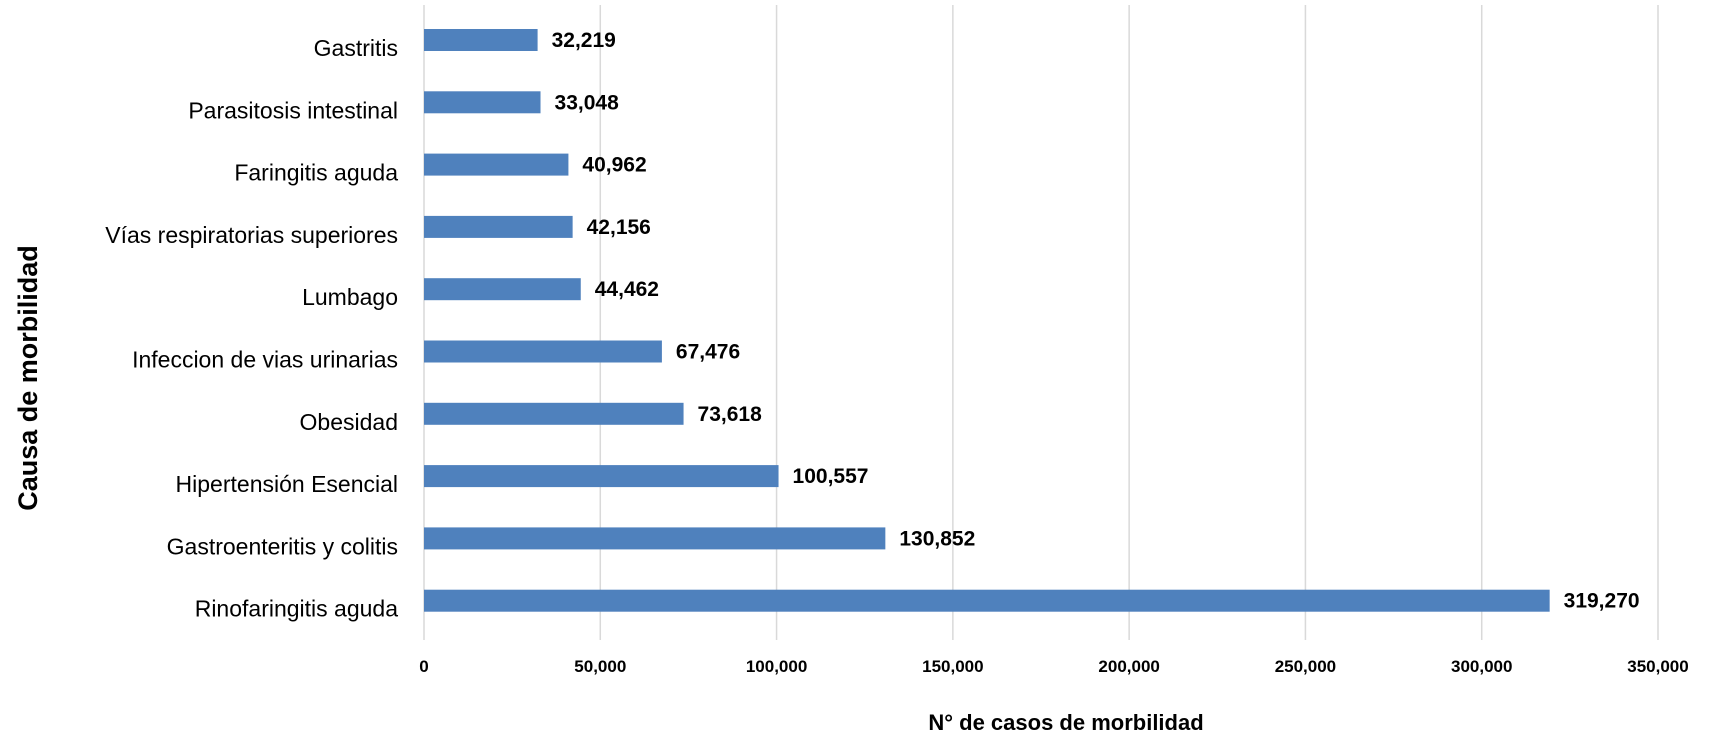 This screenshot has height=733, width=1709. I want to click on category-label: Rinofaringitis aguda, so click(297, 609).